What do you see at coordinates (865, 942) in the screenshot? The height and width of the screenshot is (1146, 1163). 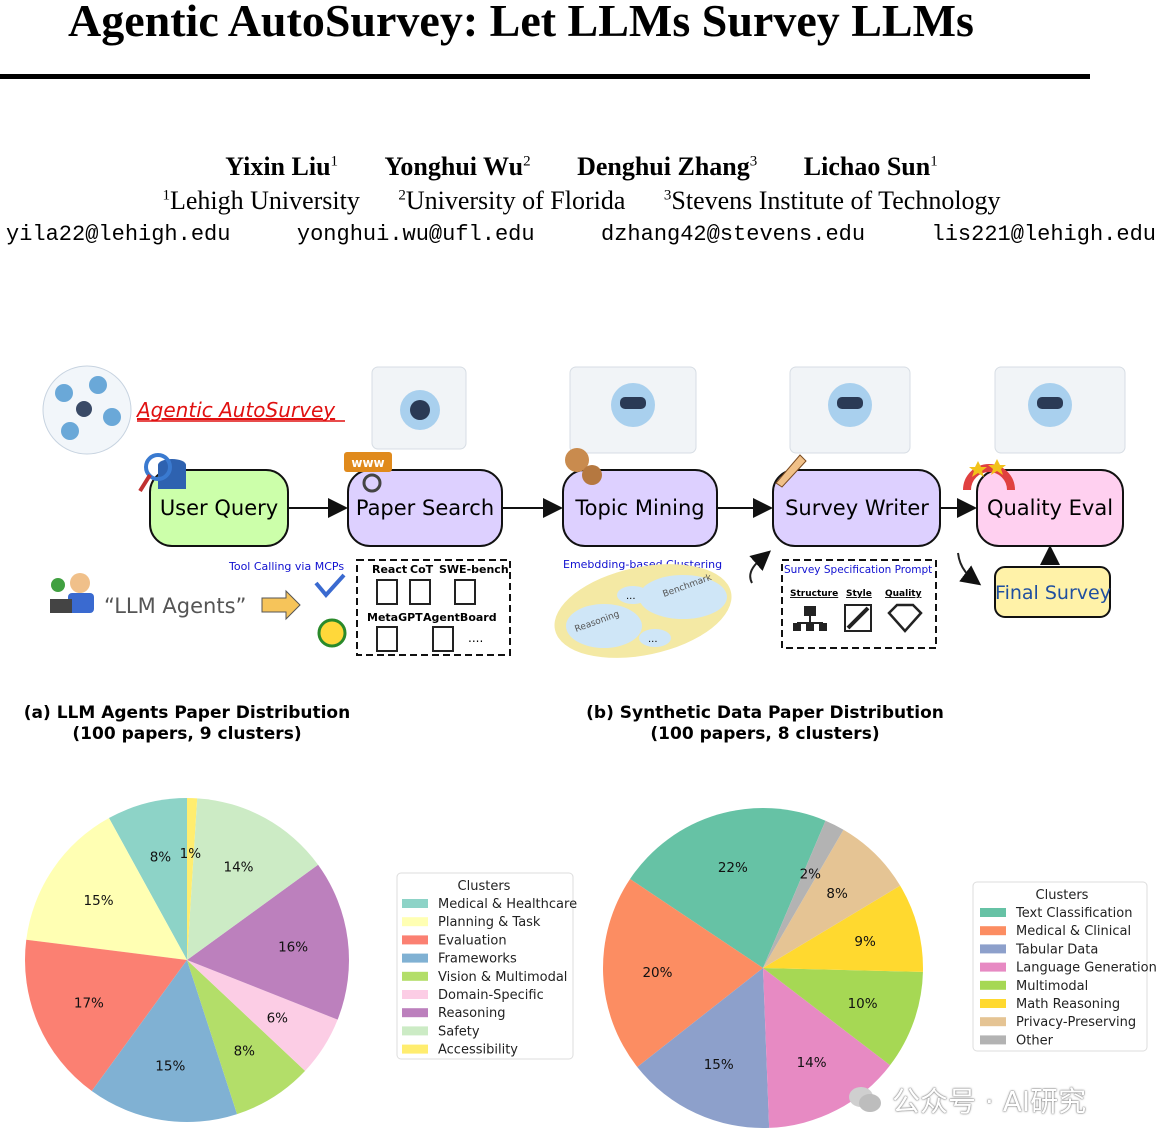 I see `slice-percent-label: 9%` at bounding box center [865, 942].